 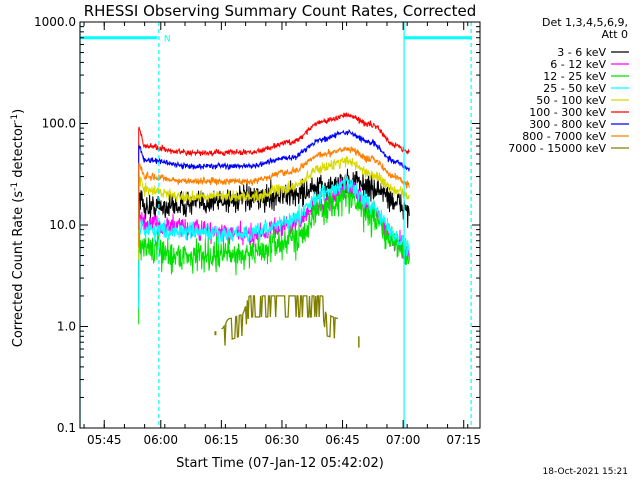 What do you see at coordinates (62, 225) in the screenshot?
I see `y-tick-label: 10.0` at bounding box center [62, 225].